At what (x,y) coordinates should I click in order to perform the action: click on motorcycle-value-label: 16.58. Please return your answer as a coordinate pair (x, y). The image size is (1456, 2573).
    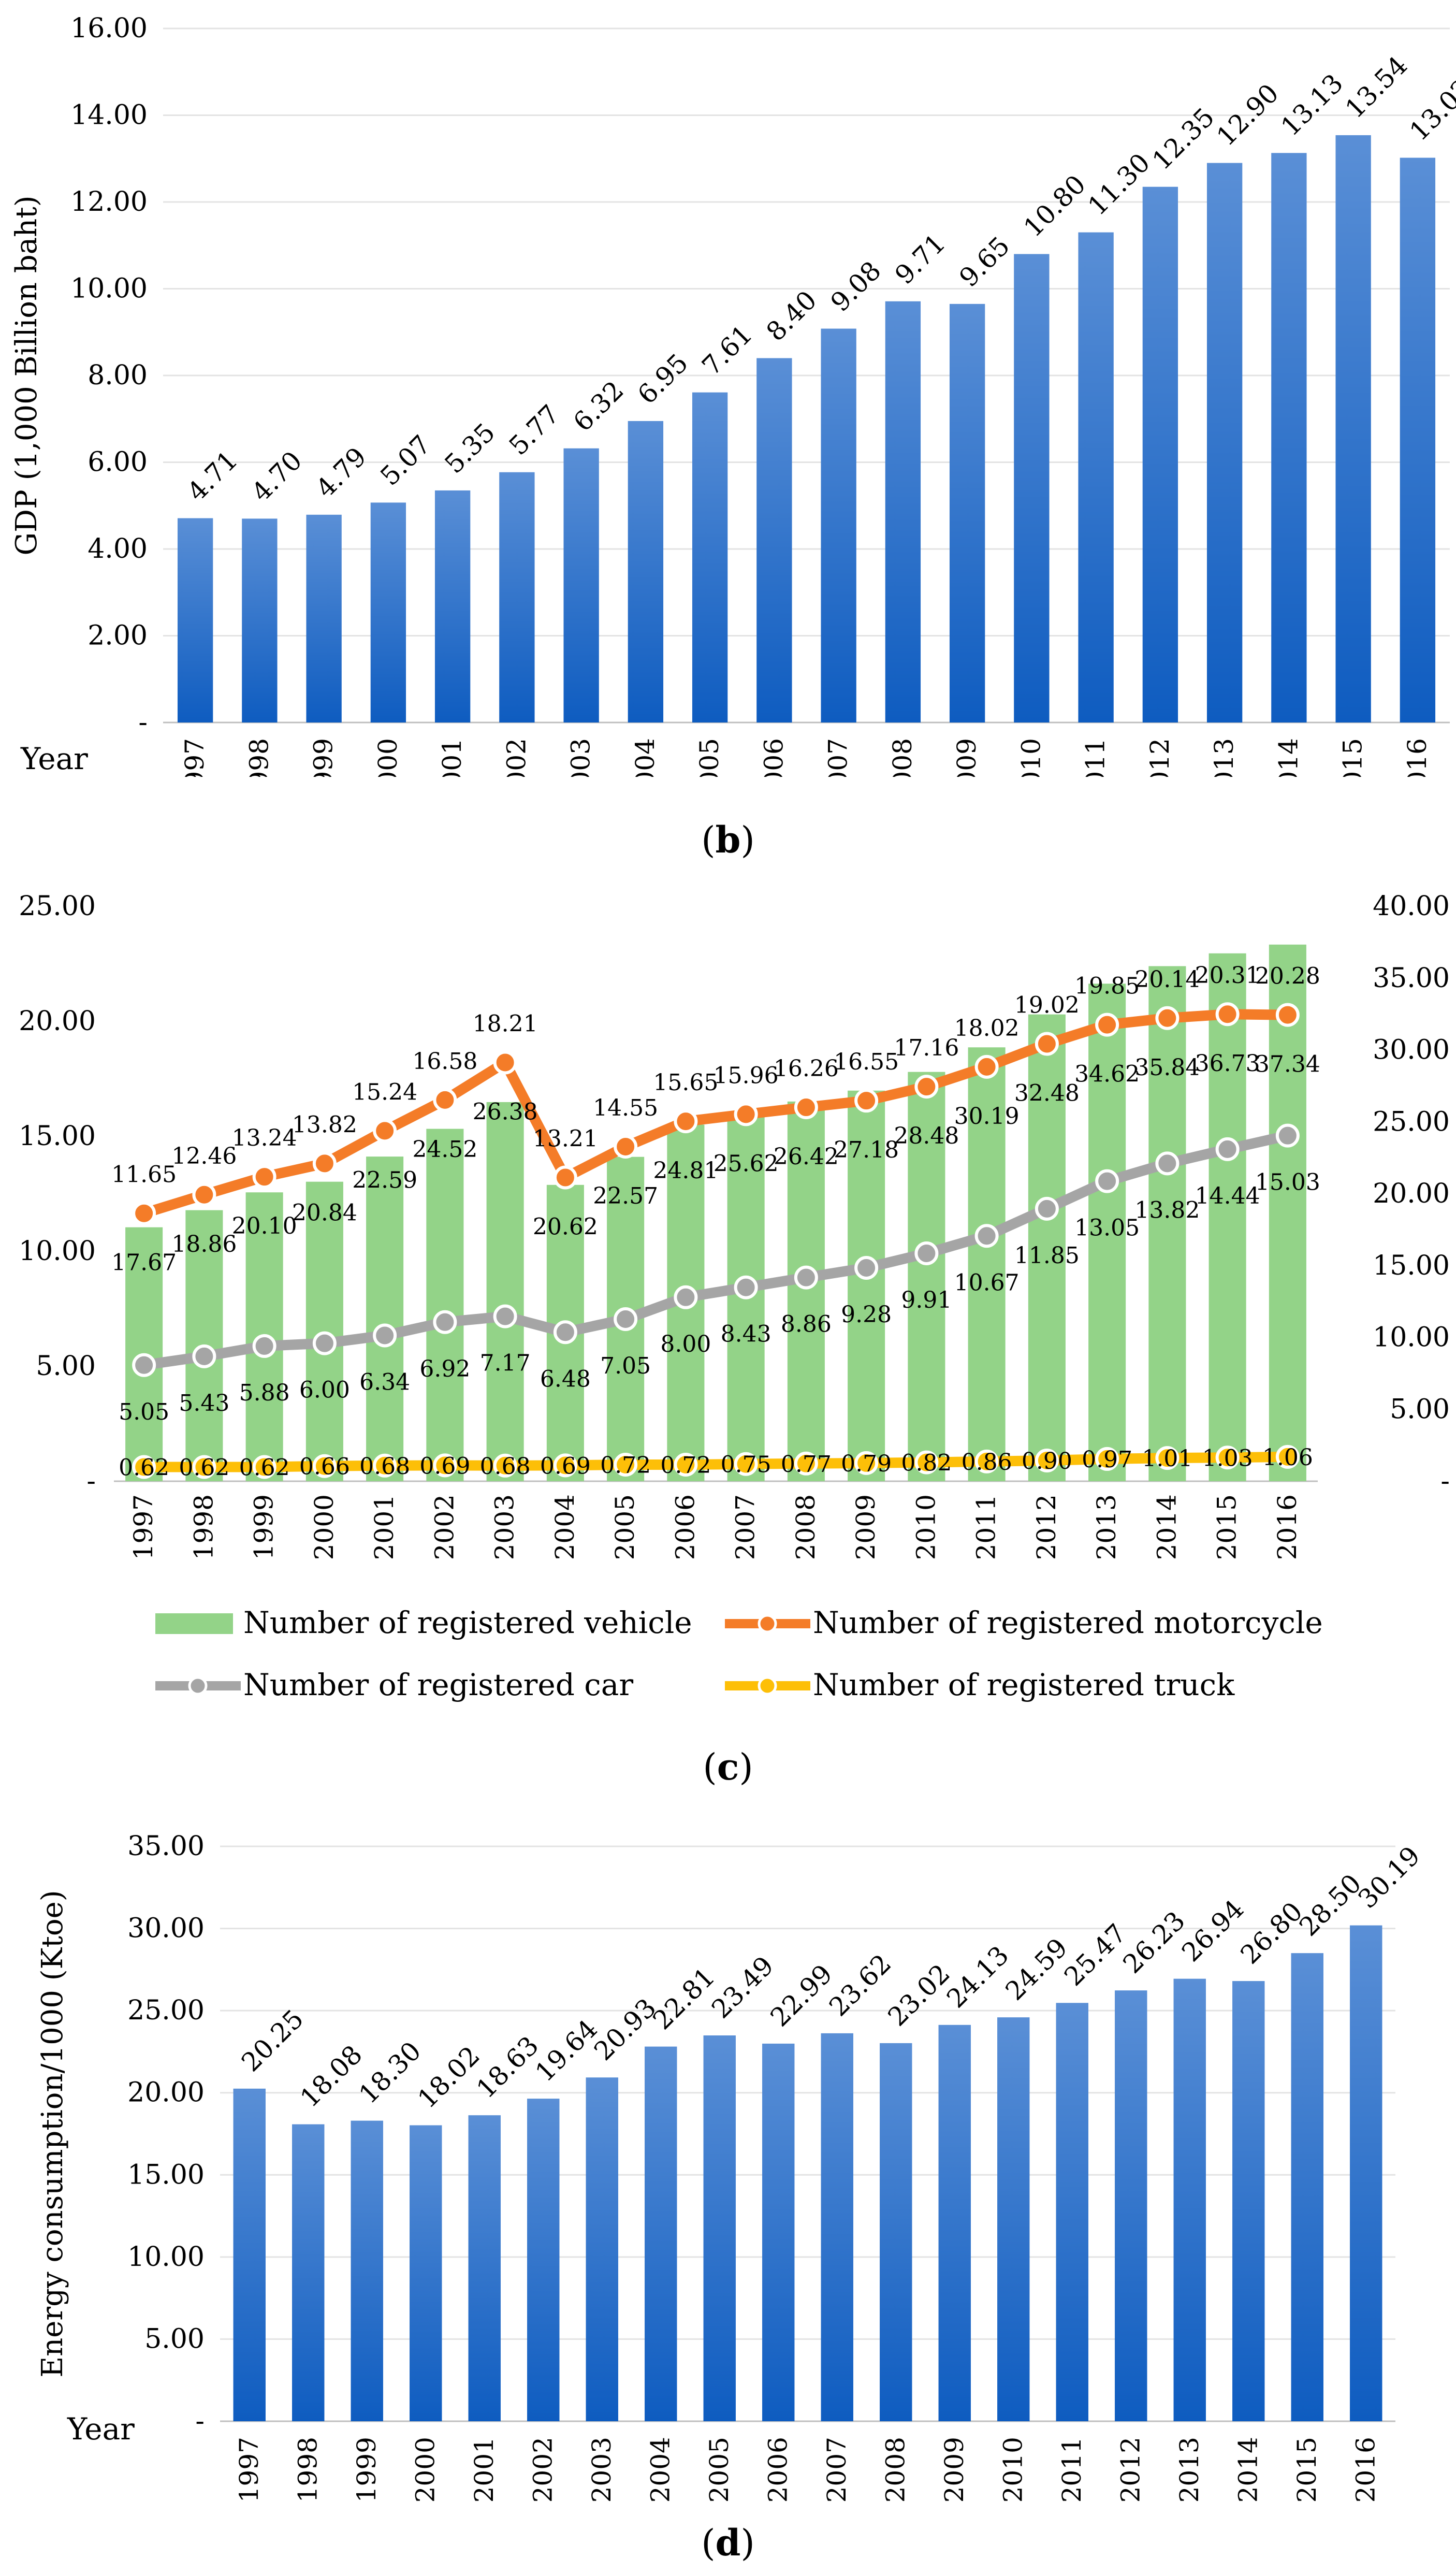
    Looking at the image, I should click on (444, 1061).